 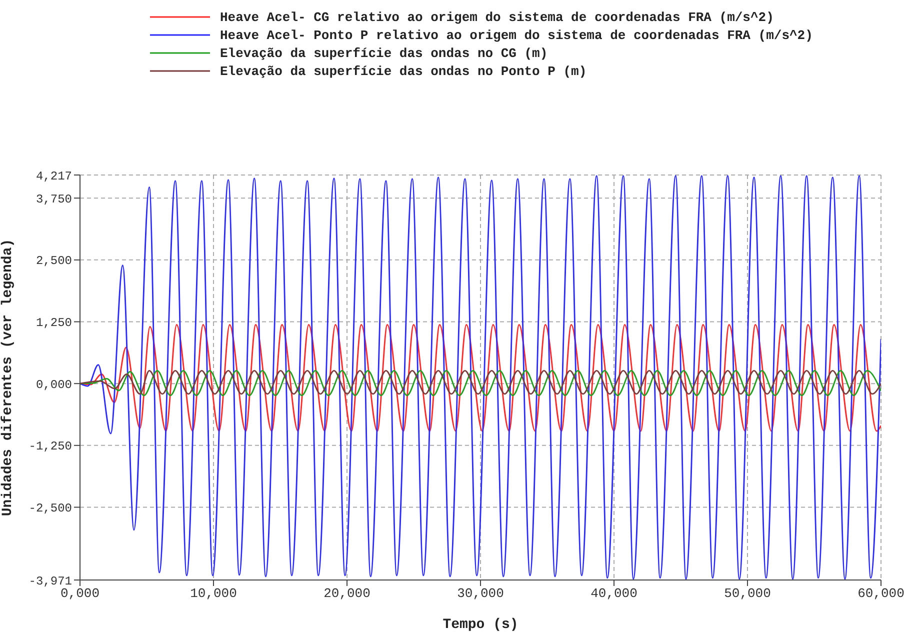 I want to click on legend-label: Heave Acel- Ponto P relativo ao origem do sistema de coordenadas FRA (m/s^2), so click(x=516, y=35).